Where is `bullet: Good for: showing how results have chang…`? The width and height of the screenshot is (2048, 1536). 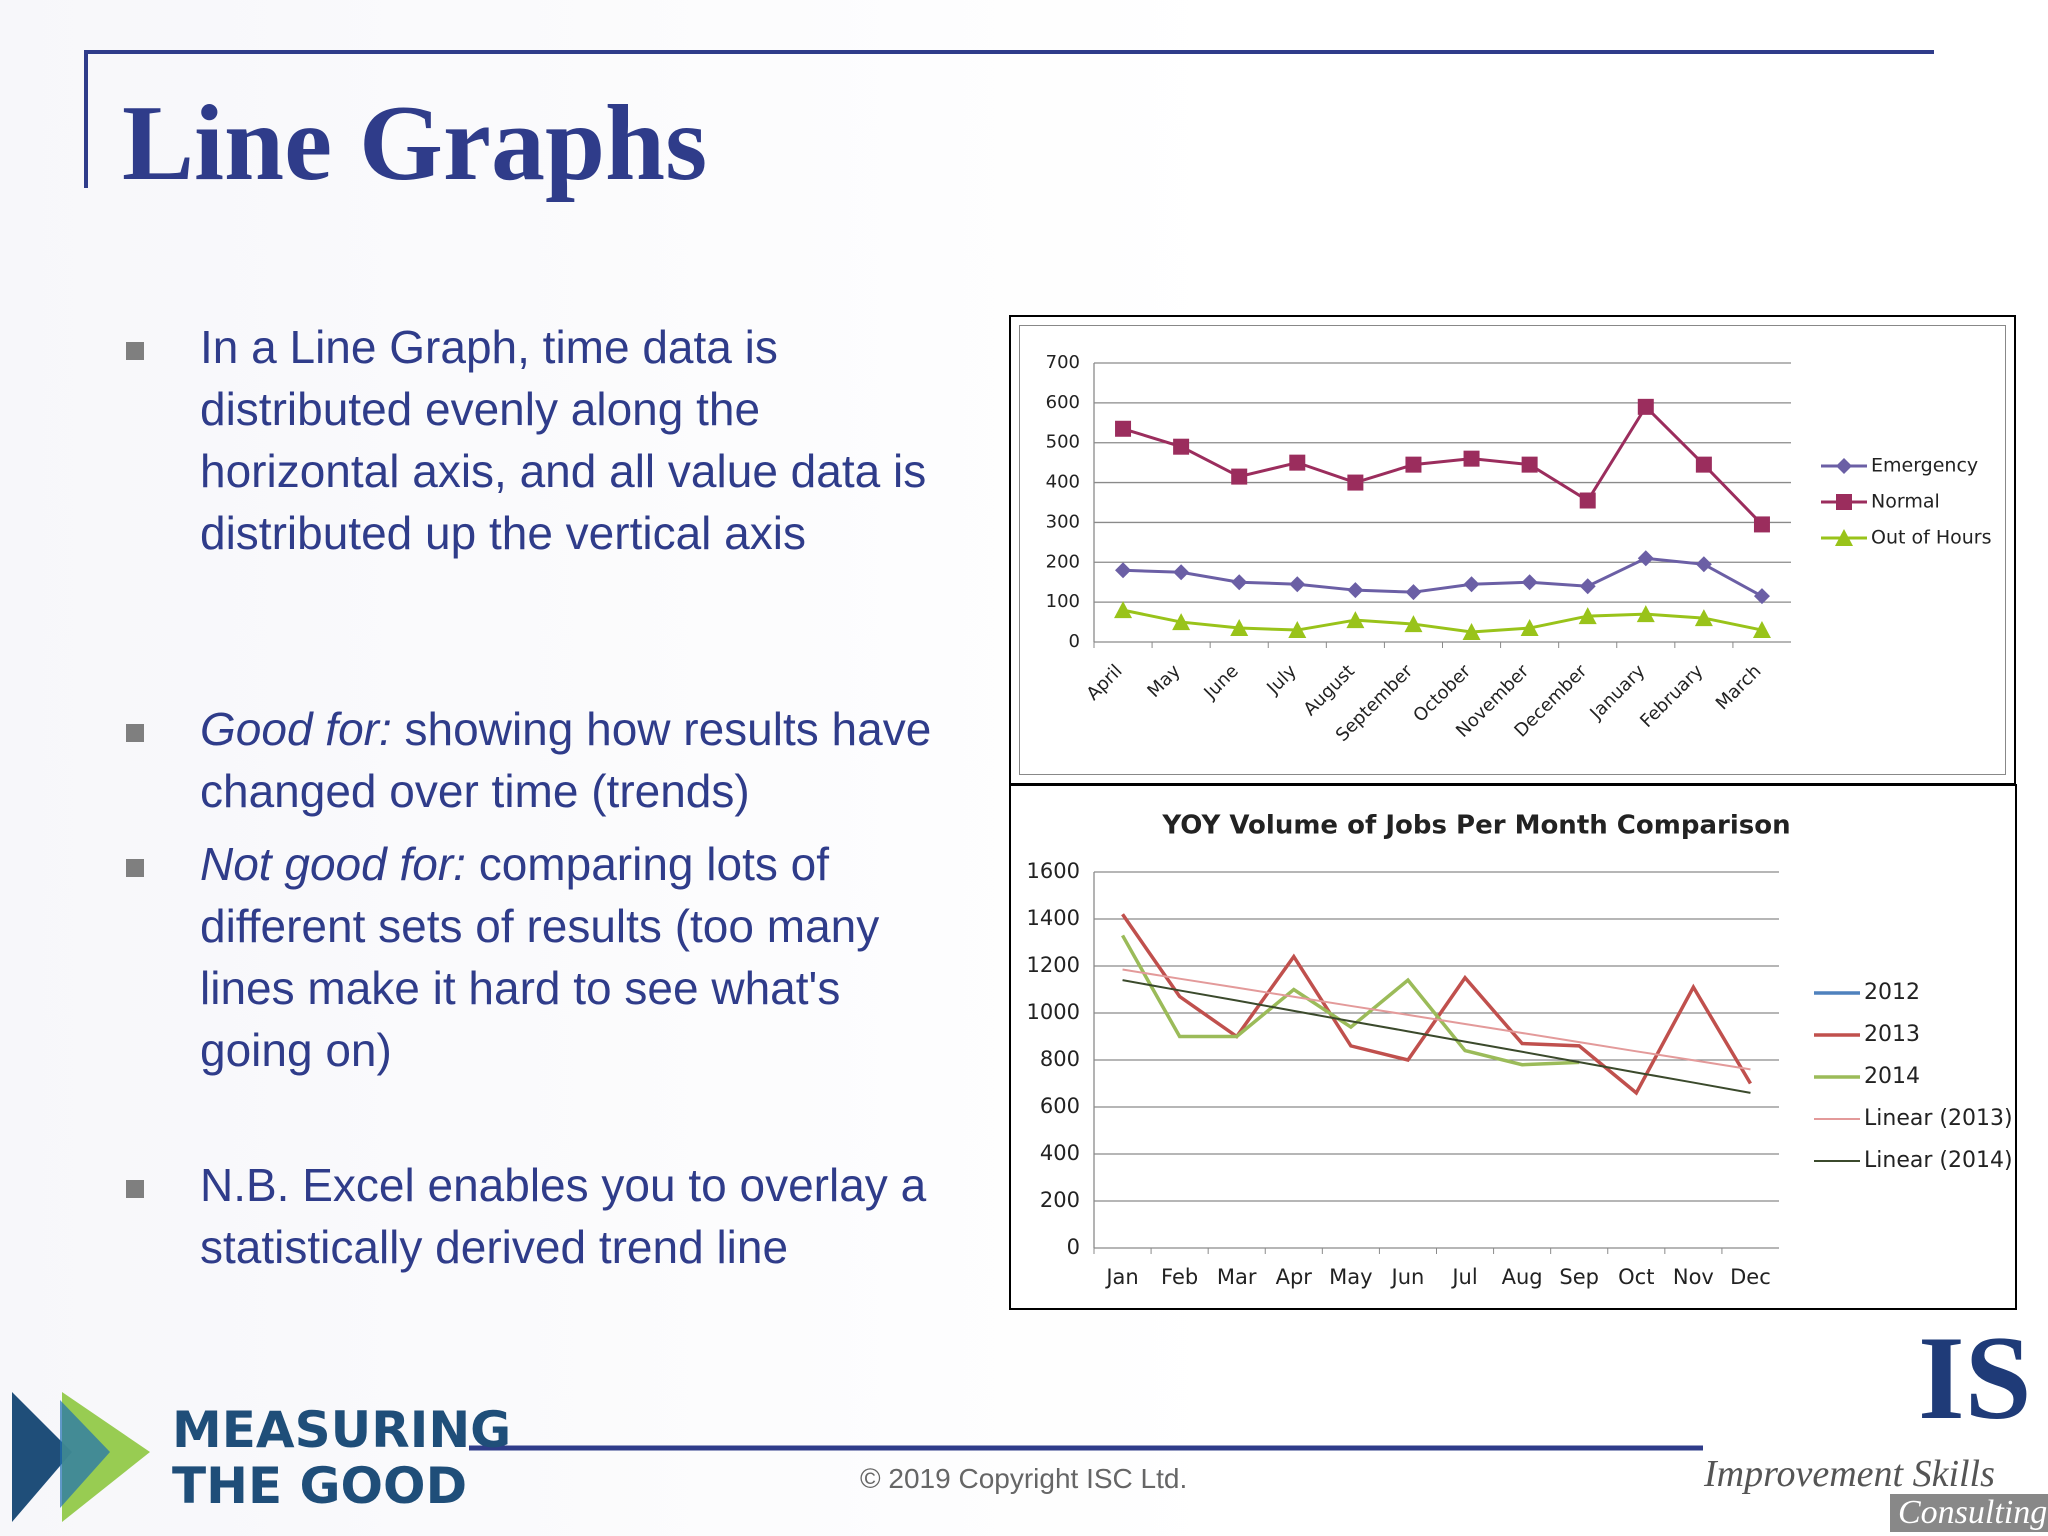 bullet: Good for: showing how results have chang… is located at coordinates (580, 760).